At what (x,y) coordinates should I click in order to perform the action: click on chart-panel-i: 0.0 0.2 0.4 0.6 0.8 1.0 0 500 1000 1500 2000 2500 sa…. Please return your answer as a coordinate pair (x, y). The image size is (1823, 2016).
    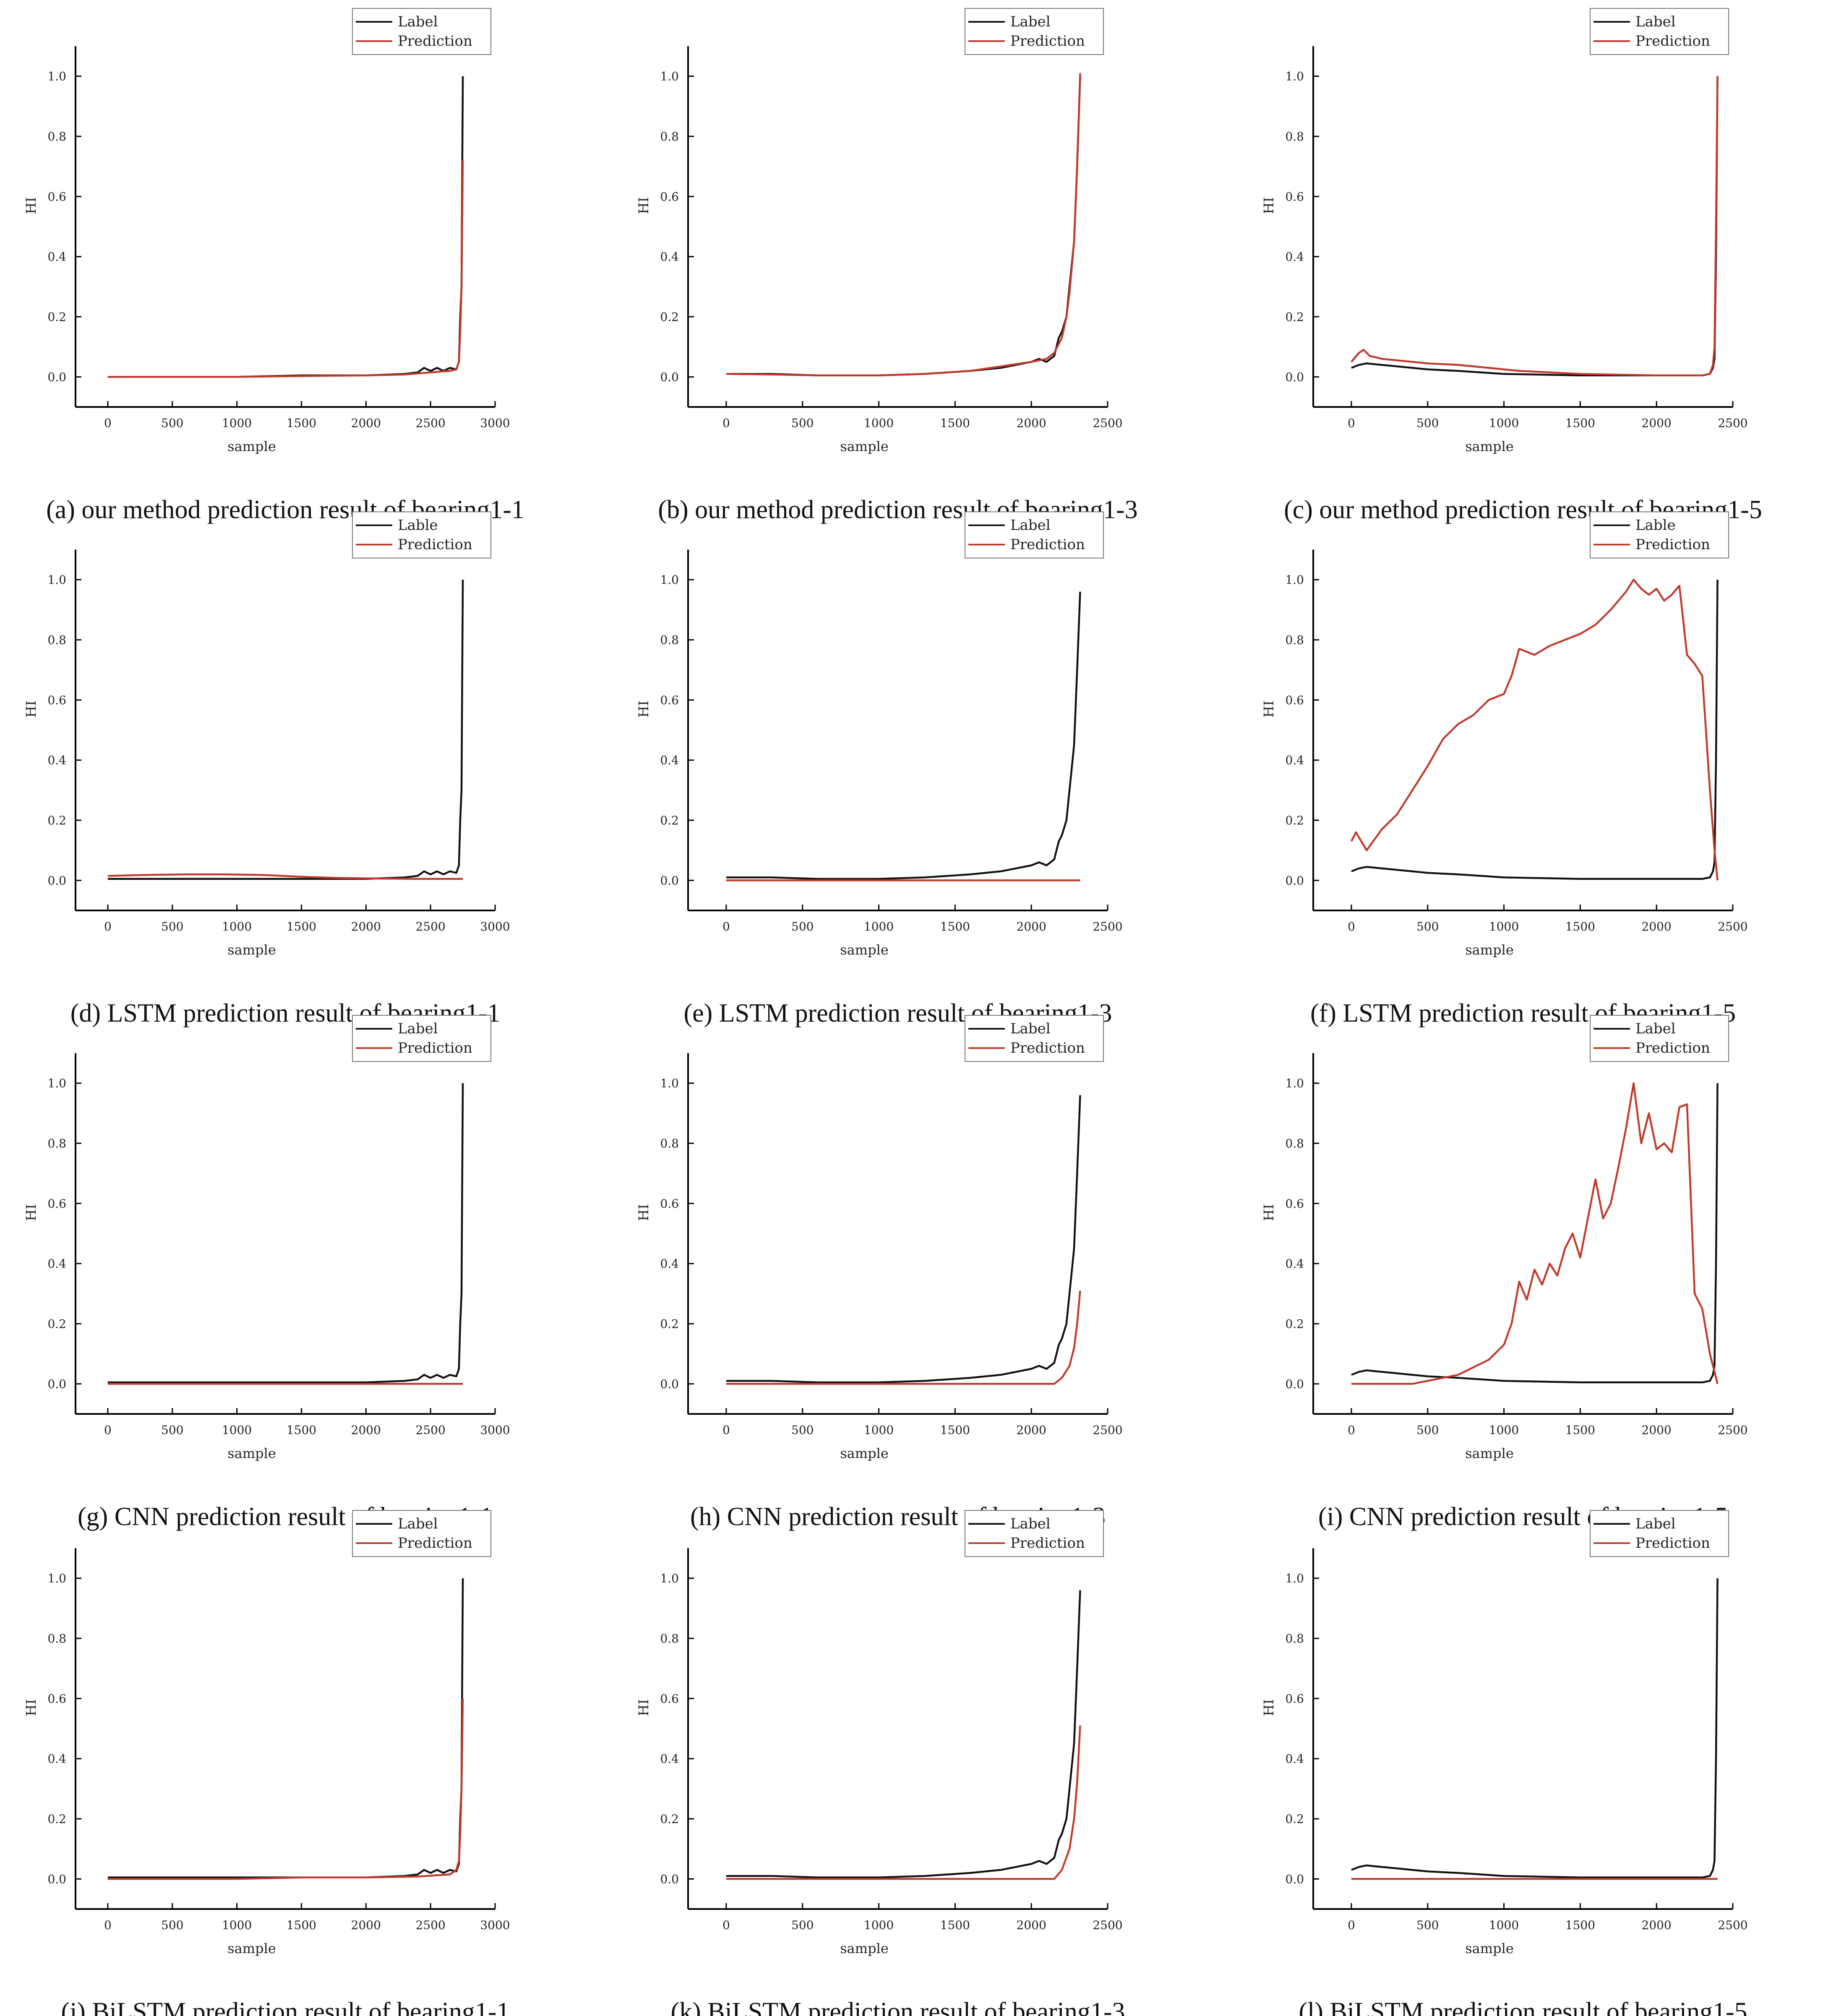
    Looking at the image, I should click on (1504, 1273).